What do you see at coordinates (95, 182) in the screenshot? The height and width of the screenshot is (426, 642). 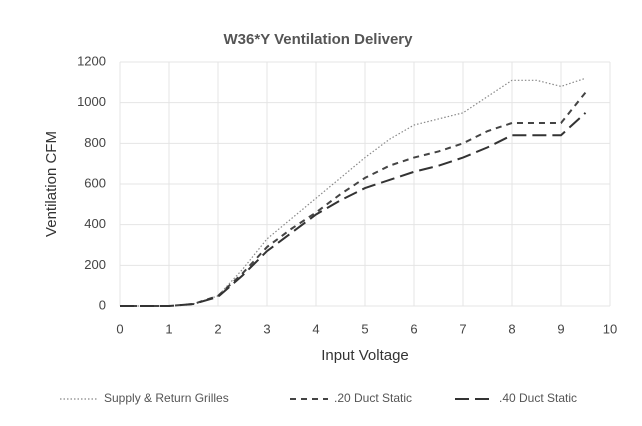 I see `y-tick-label: 600` at bounding box center [95, 182].